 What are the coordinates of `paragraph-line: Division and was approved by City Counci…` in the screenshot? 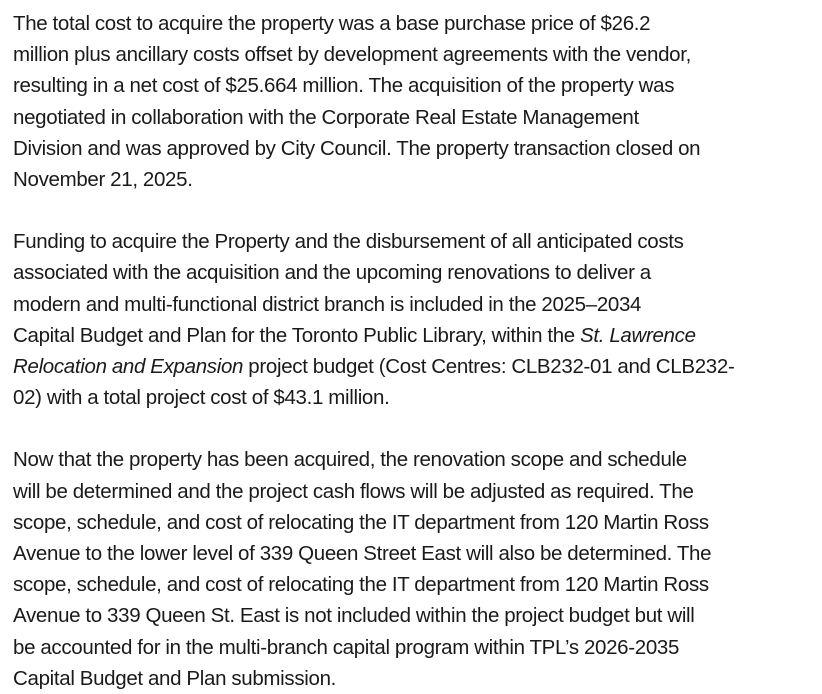 It's located at (357, 148).